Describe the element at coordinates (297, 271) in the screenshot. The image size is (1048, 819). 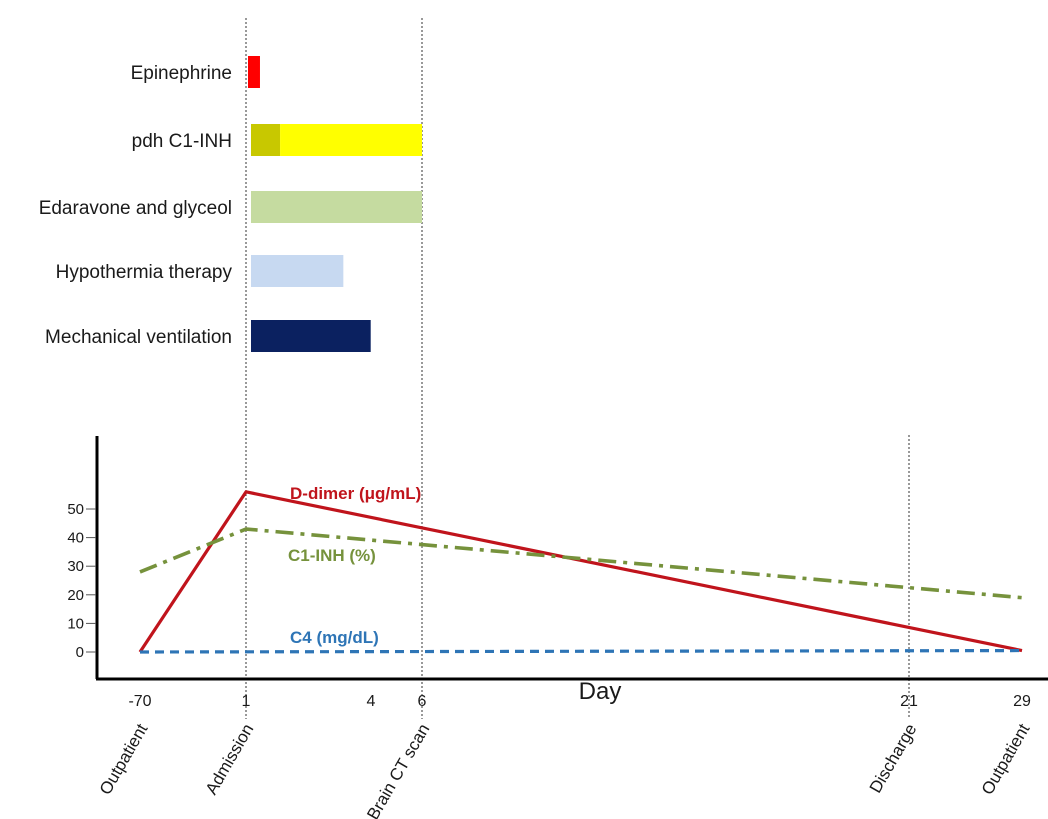
I see `treatment-bar-hypothermia-therapy` at that location.